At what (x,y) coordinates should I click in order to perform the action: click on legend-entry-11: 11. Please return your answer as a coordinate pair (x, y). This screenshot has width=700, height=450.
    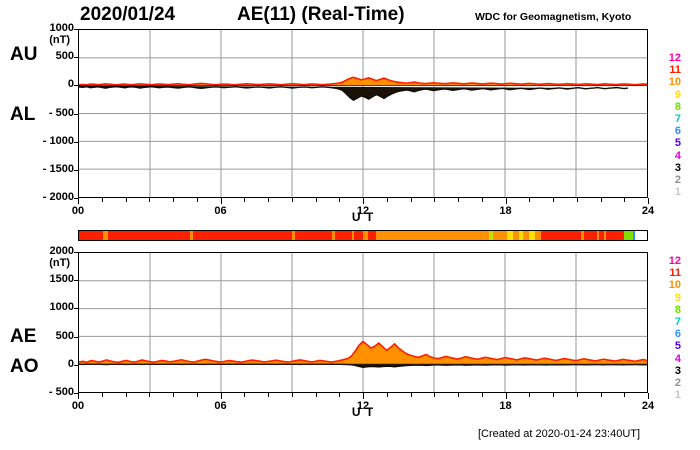
    Looking at the image, I should click on (675, 273).